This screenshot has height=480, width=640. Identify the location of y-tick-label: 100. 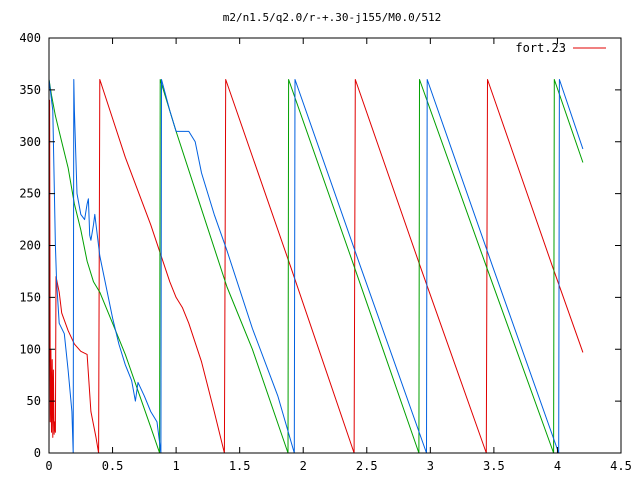
(30, 349).